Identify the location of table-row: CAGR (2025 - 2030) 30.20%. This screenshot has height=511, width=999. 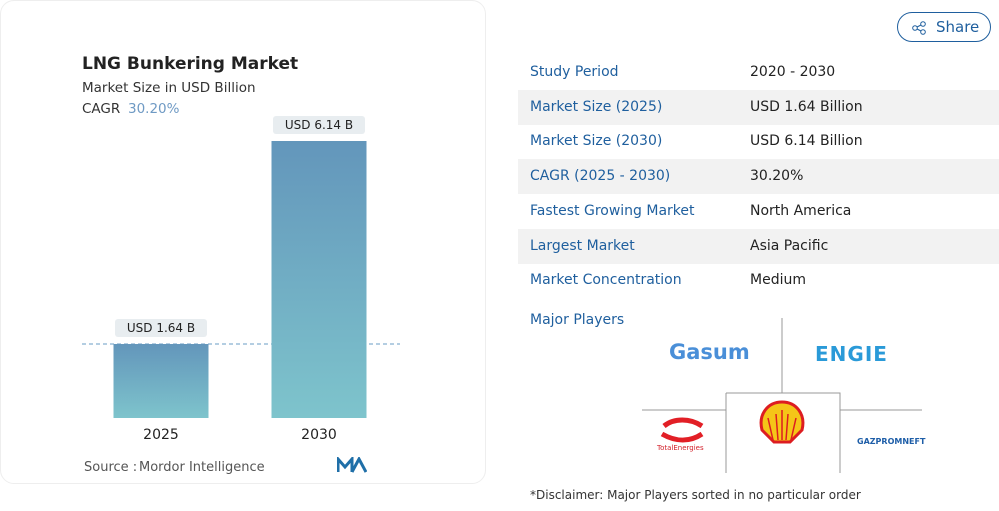
(758, 177).